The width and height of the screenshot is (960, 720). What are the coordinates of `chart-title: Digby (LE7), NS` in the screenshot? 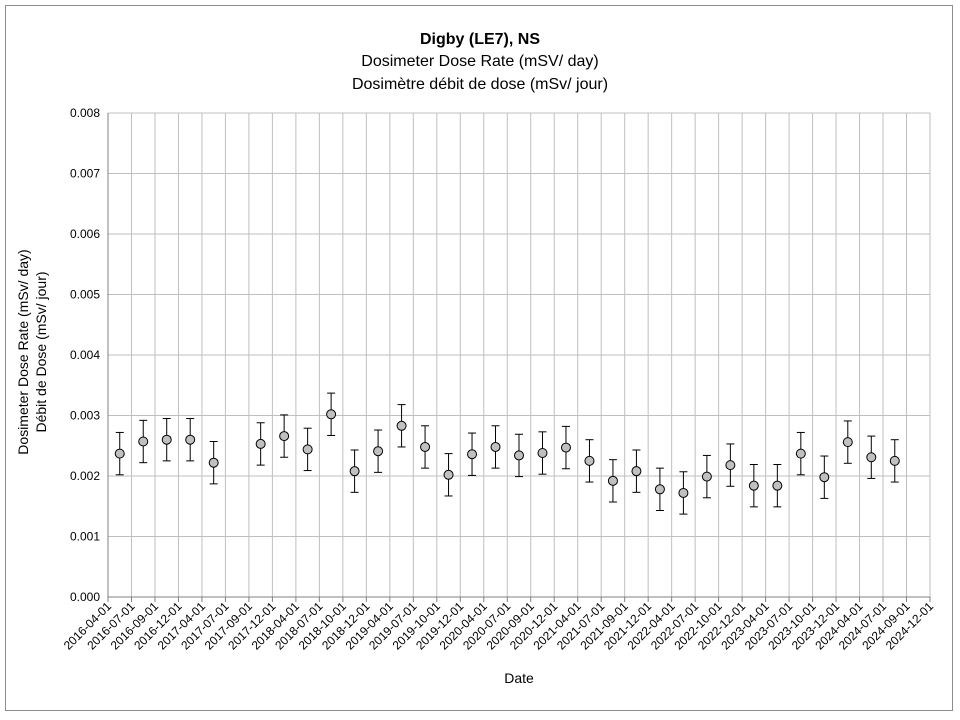 It's located at (480, 39).